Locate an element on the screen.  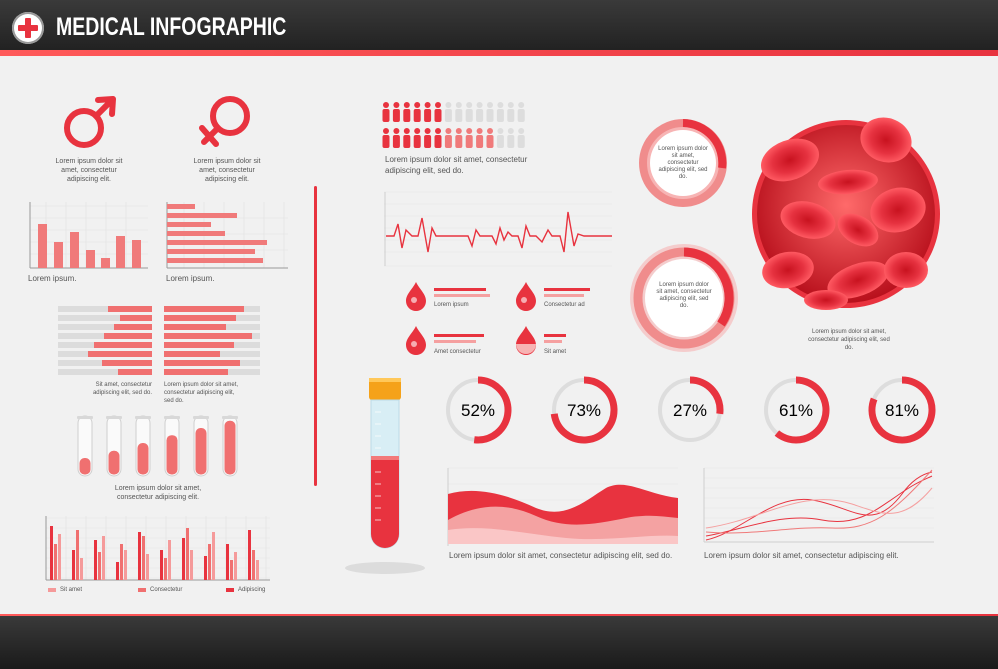
percent-label: 73% is located at coordinates (584, 410).